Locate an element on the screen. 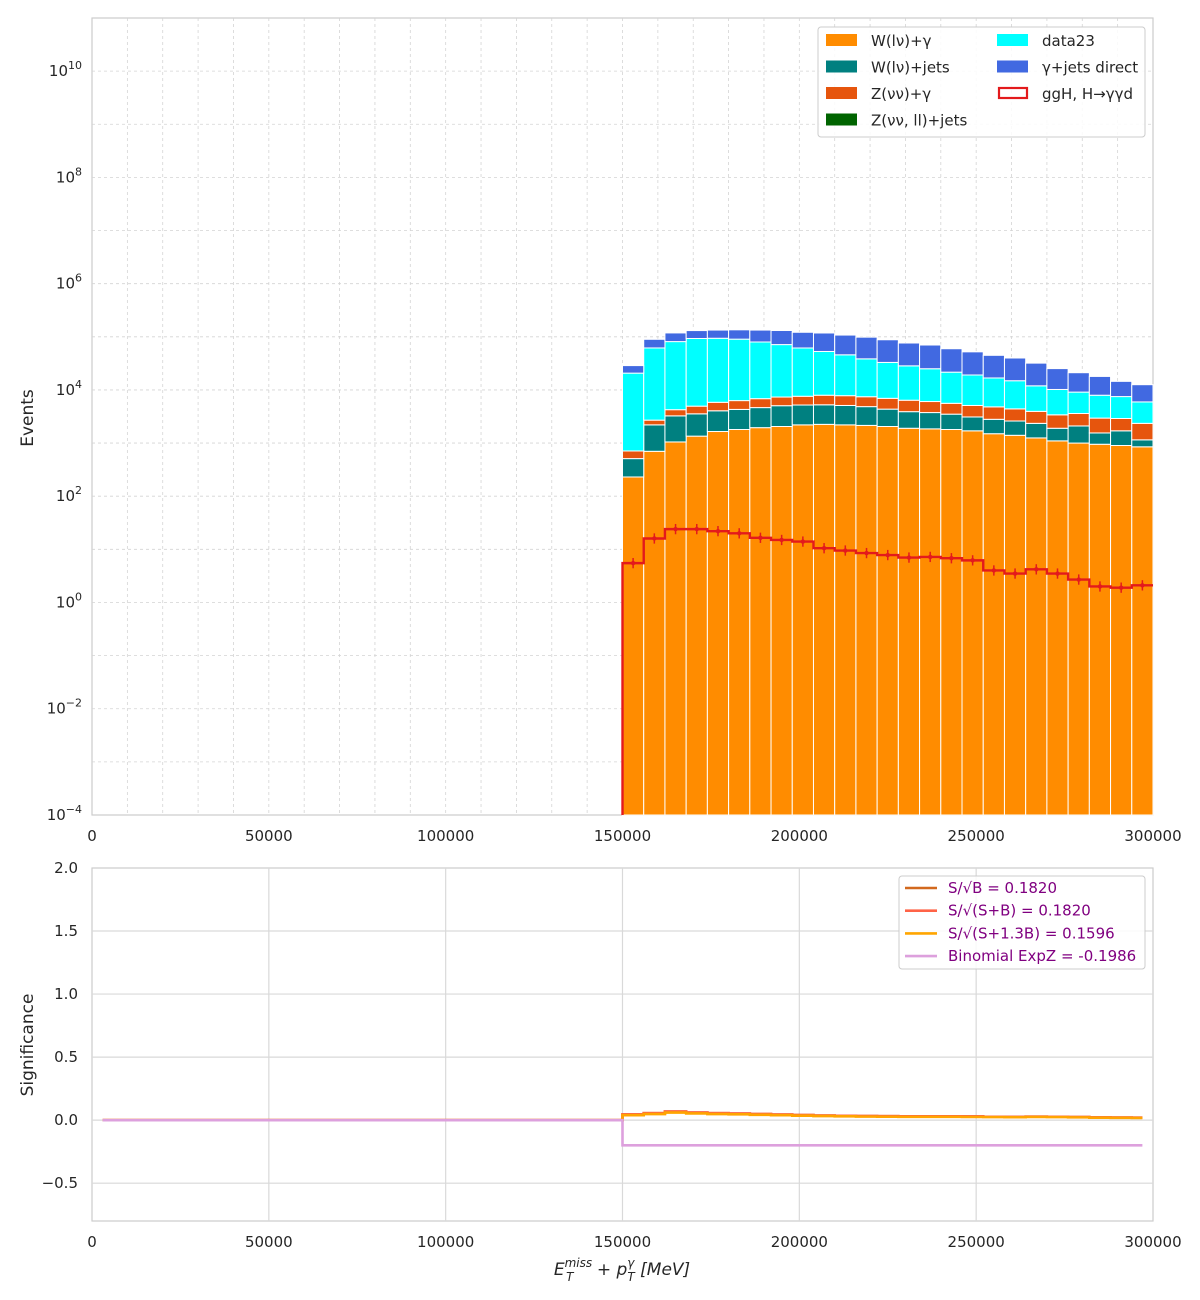 The height and width of the screenshot is (1300, 1200). events-y-tick-label: 10⁻⁴ is located at coordinates (64, 813).